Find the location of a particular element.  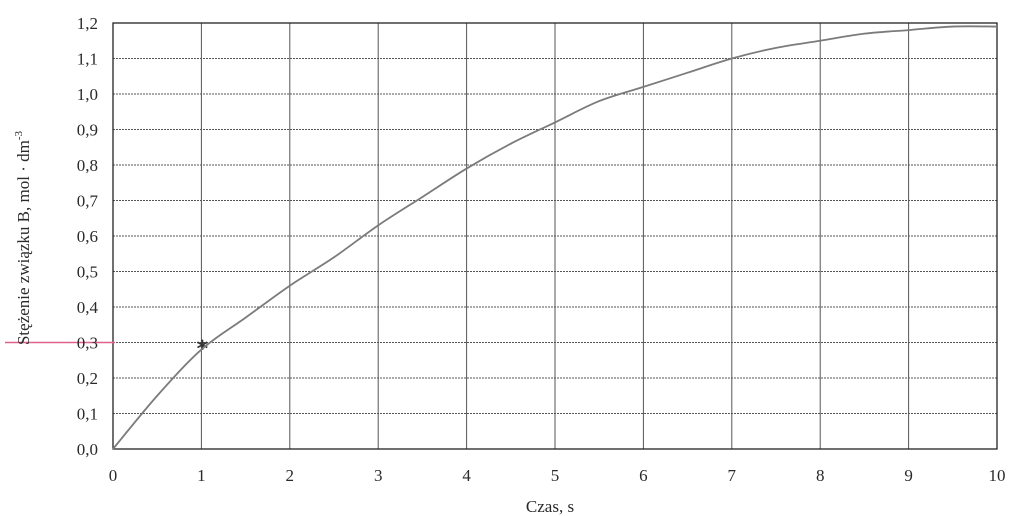

y-tick-labels: 0,0 0,1 0,2 0,3 0,4 0,5 0,6 0,7 0,8 0,9 1,0 1,1 1,2 is located at coordinates (88, 236).